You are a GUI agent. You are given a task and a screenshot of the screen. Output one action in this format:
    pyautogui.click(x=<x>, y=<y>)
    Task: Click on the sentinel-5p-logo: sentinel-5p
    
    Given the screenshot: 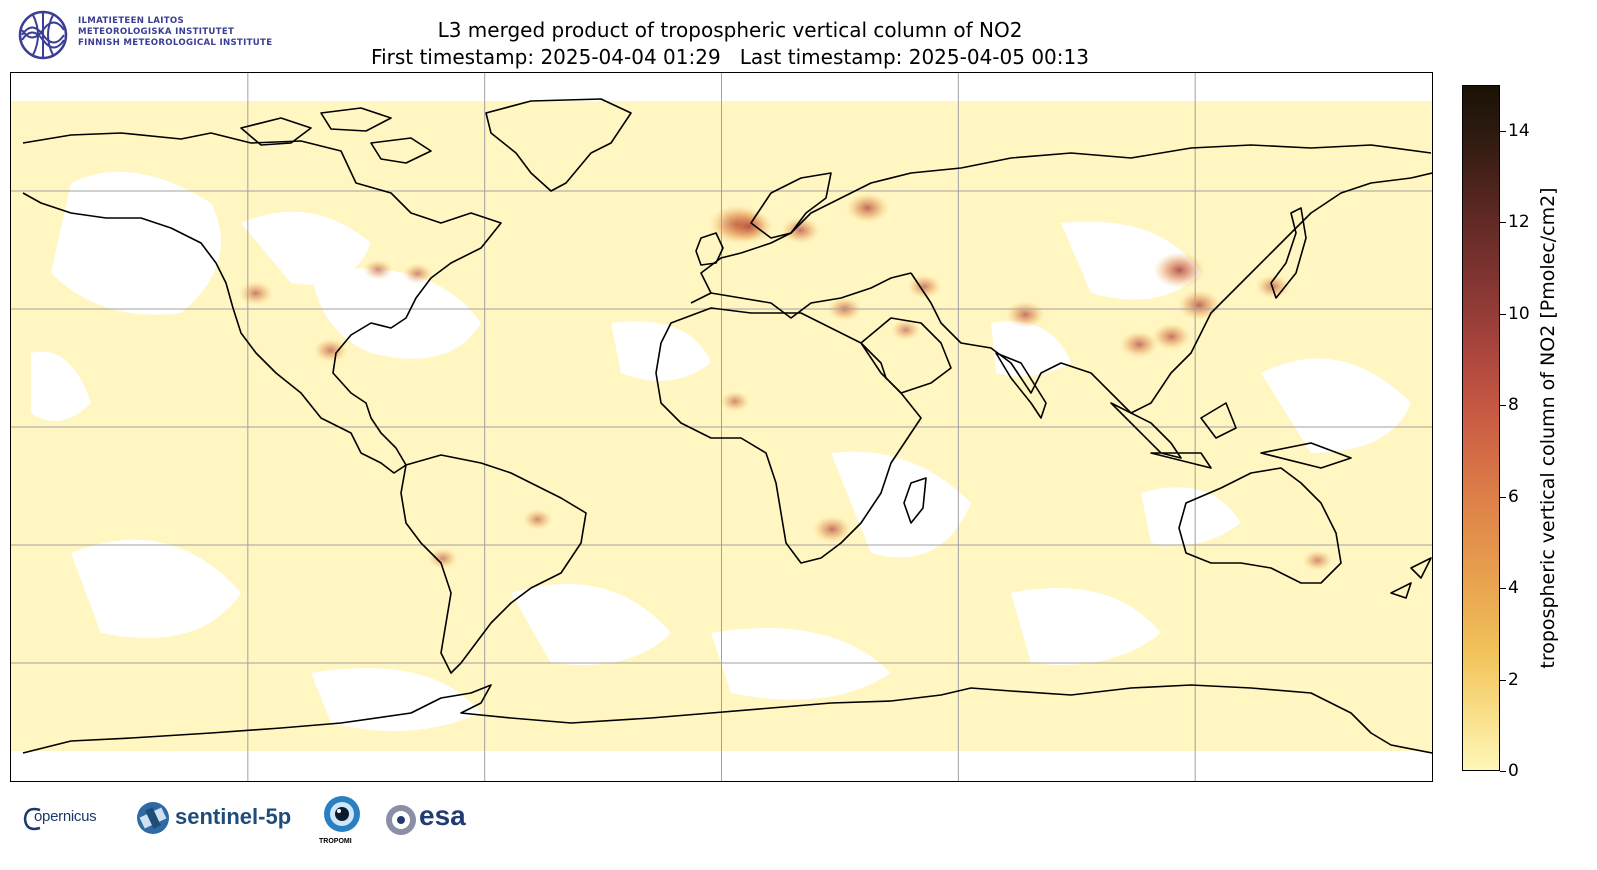 What is the action you would take?
    pyautogui.click(x=218, y=818)
    